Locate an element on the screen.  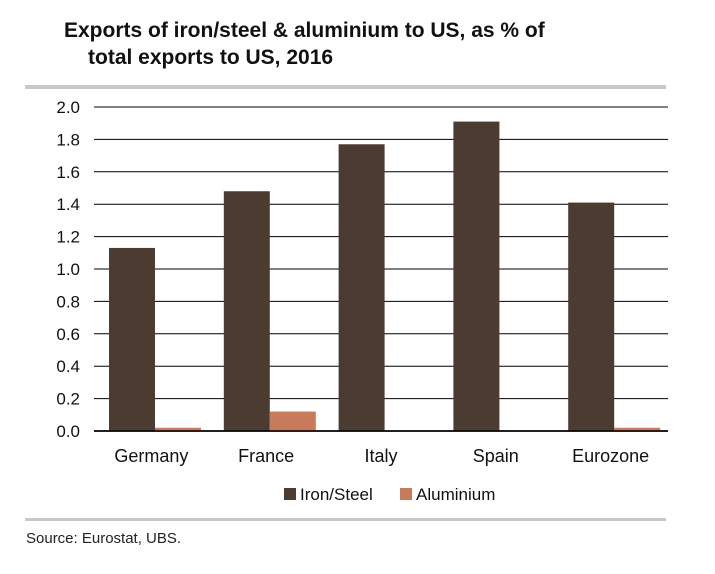
x-tick-label: Germany is located at coordinates (151, 456).